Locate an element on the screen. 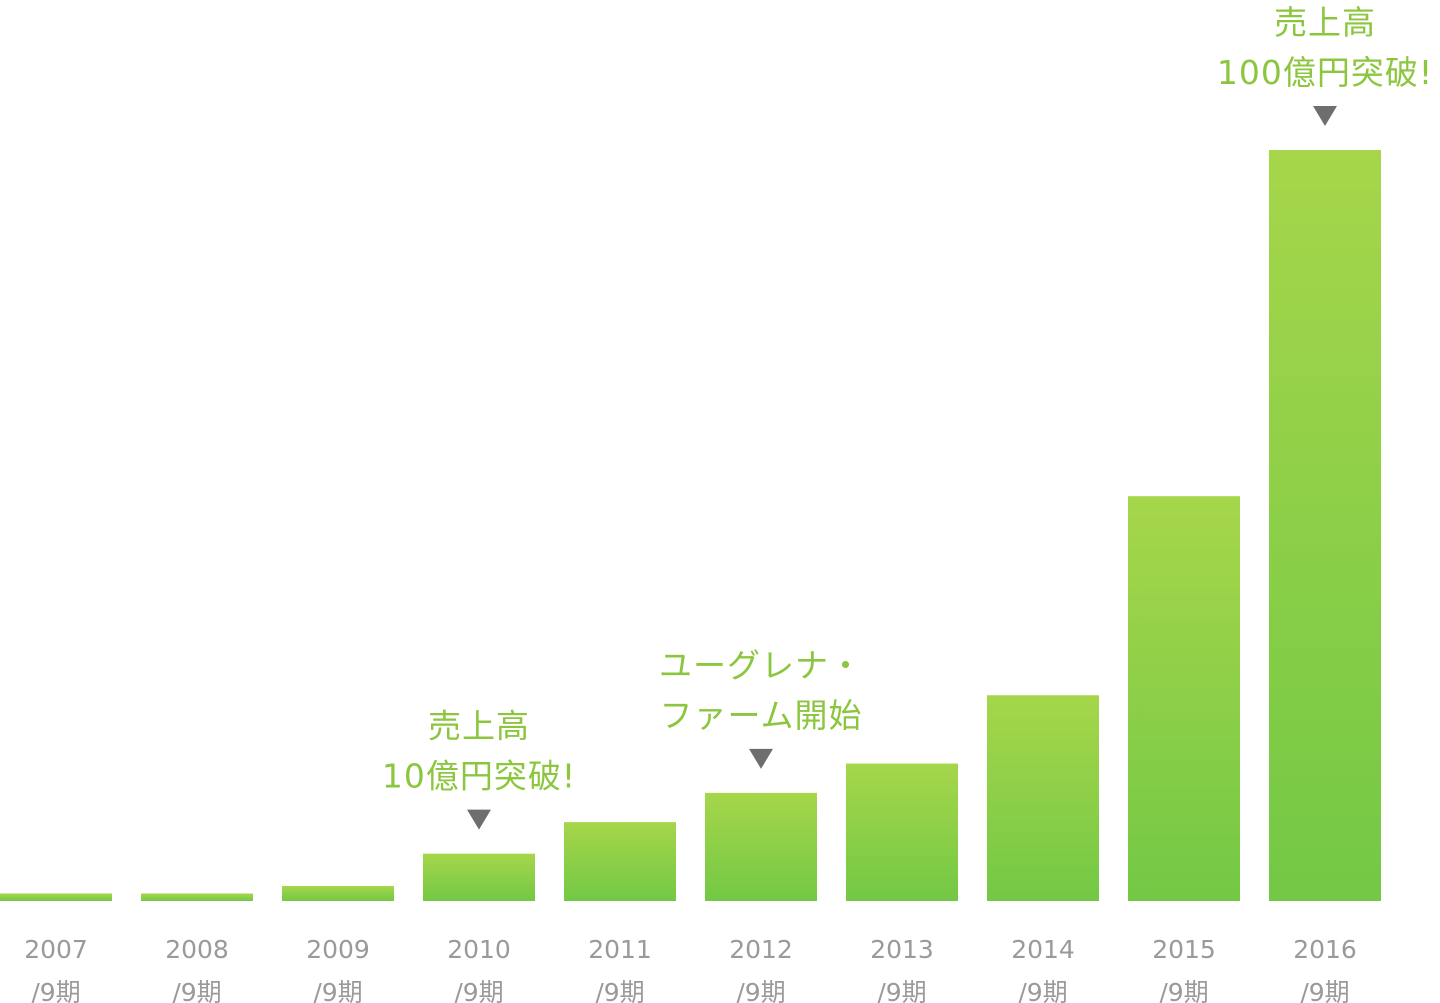 This screenshot has height=1003, width=1440. annotation-1-line-1: 売上高 is located at coordinates (479, 726).